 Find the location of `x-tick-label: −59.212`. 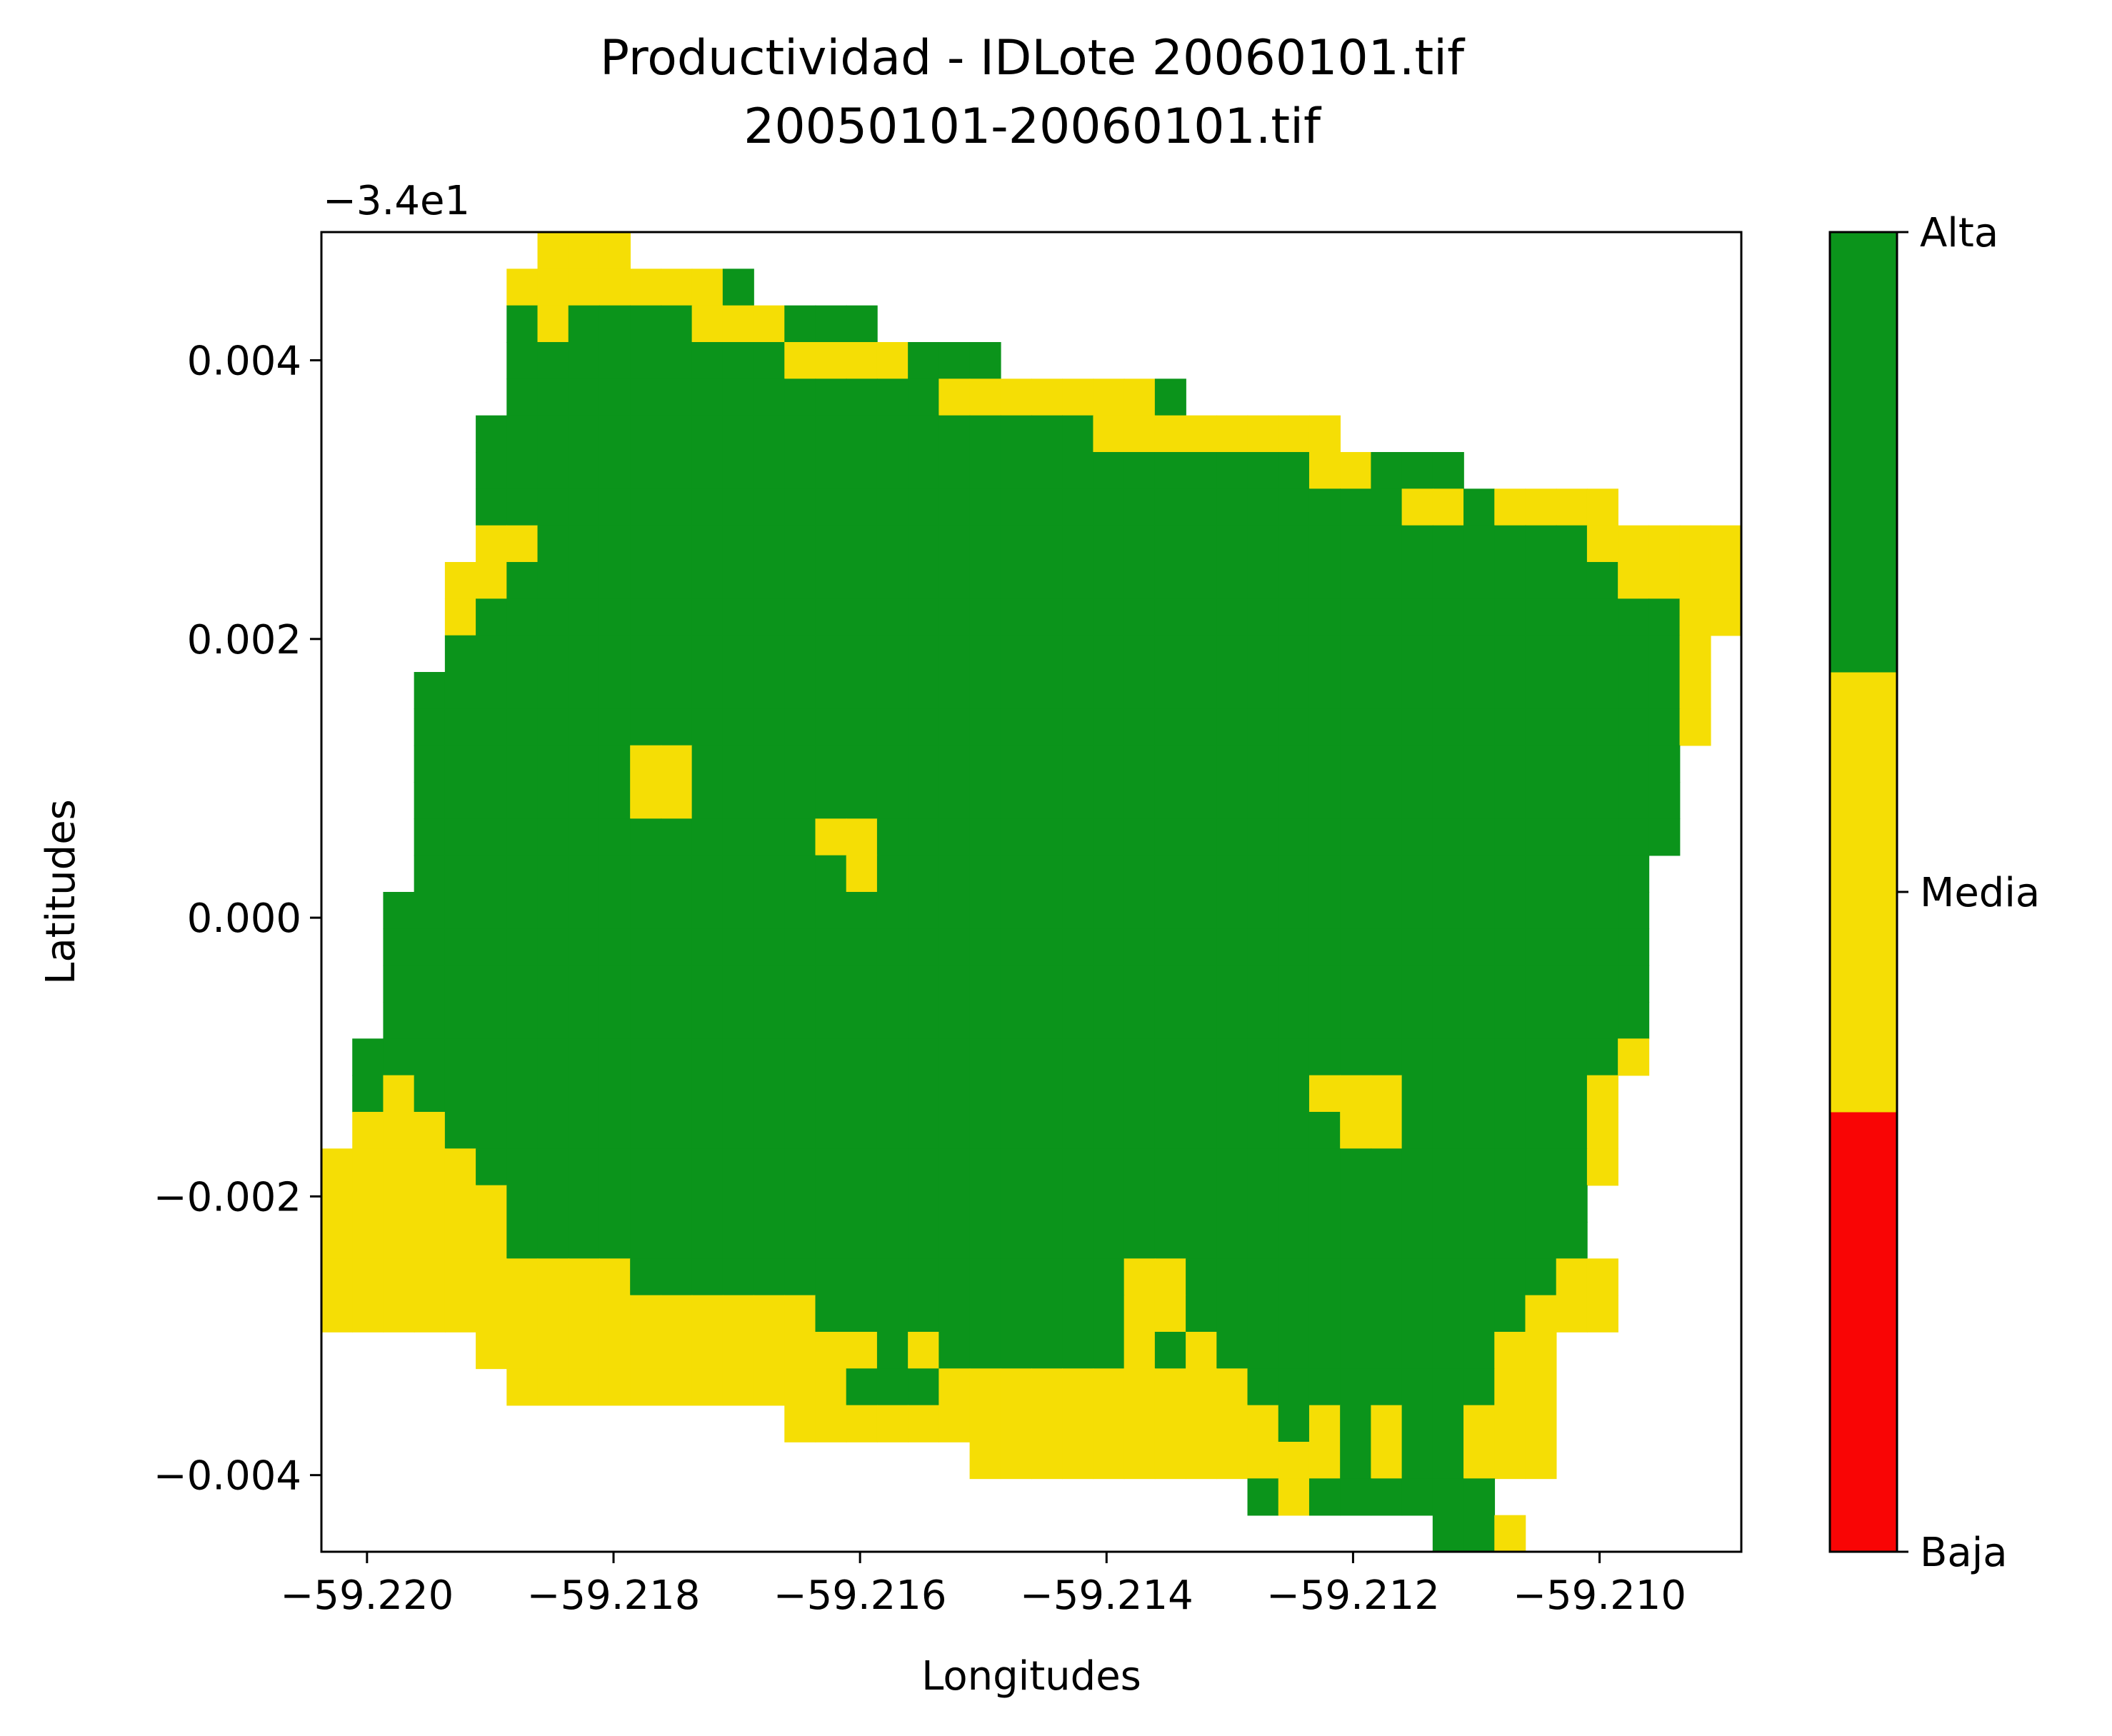

x-tick-label: −59.212 is located at coordinates (1353, 1595).